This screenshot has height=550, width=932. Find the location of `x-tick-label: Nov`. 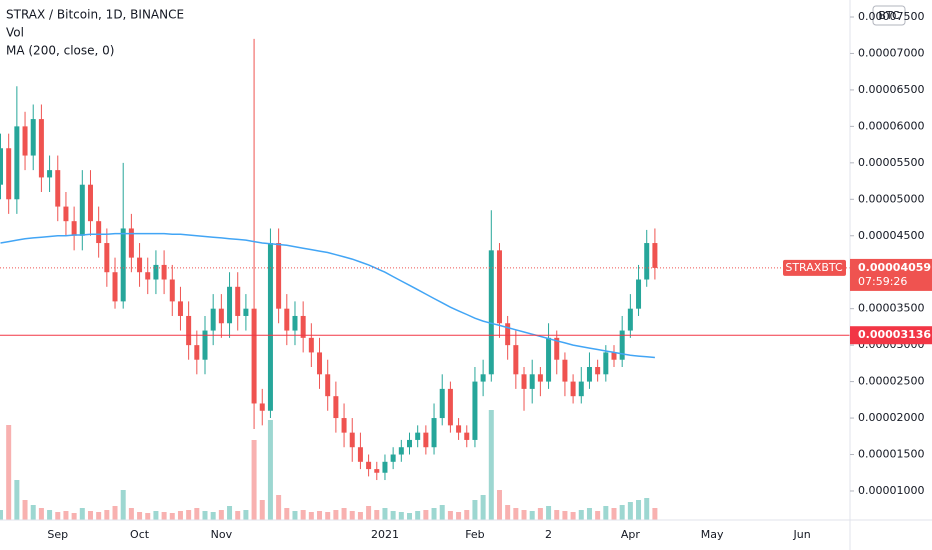

x-tick-label: Nov is located at coordinates (222, 534).